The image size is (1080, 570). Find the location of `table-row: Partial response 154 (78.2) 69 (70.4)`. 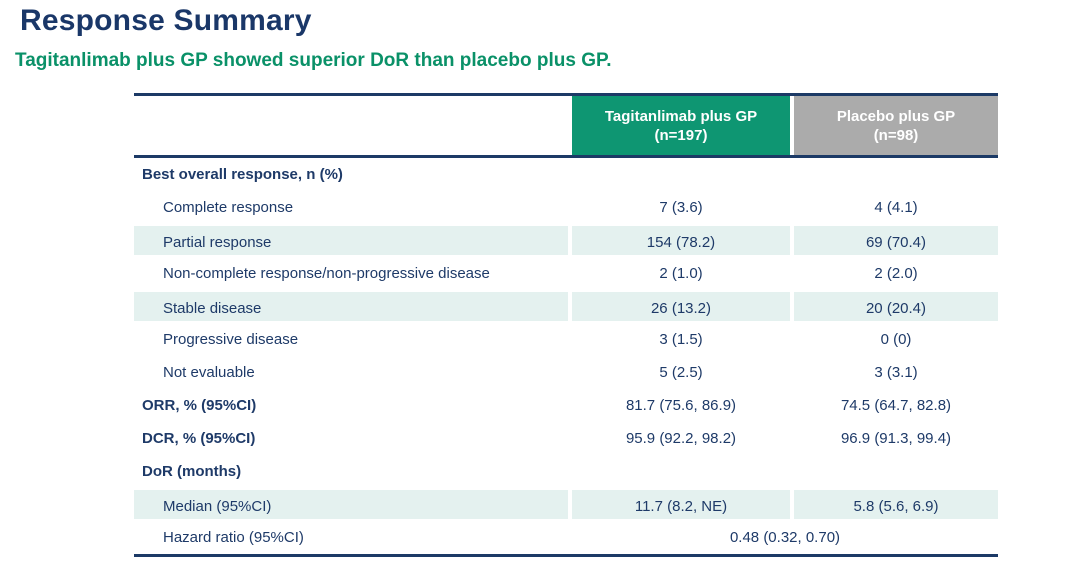

table-row: Partial response 154 (78.2) 69 (70.4) is located at coordinates (566, 240).